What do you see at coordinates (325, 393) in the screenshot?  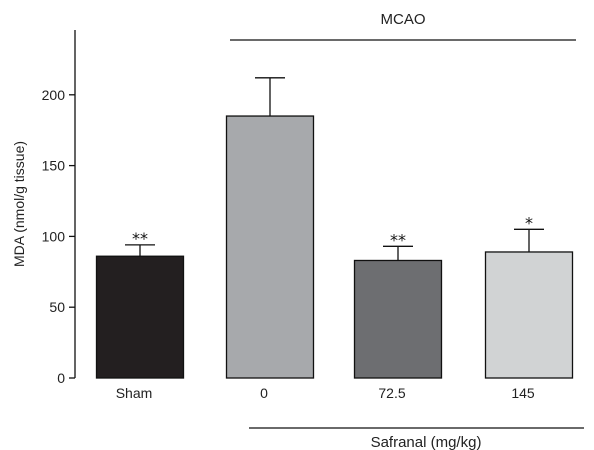 I see `x-axis-tick-labels: Sham 0 72.5 145` at bounding box center [325, 393].